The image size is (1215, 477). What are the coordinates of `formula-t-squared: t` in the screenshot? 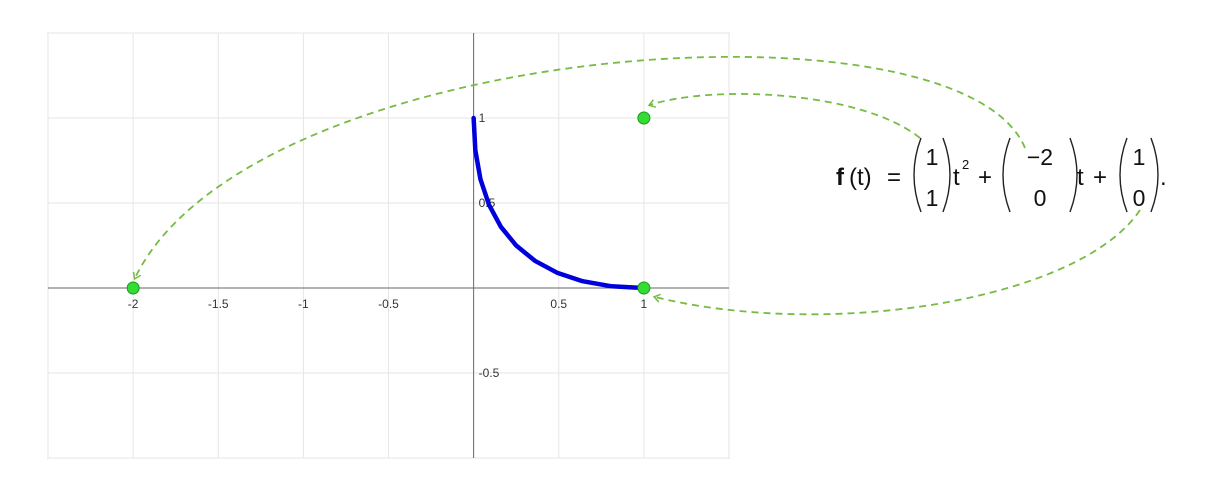 It's located at (956, 177).